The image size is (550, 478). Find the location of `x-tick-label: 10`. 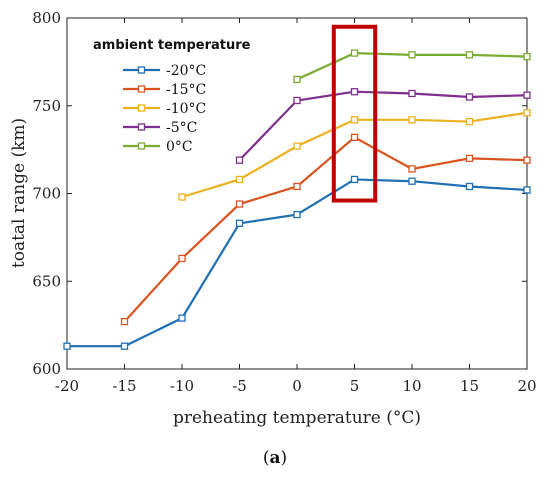

x-tick-label: 10 is located at coordinates (411, 386).